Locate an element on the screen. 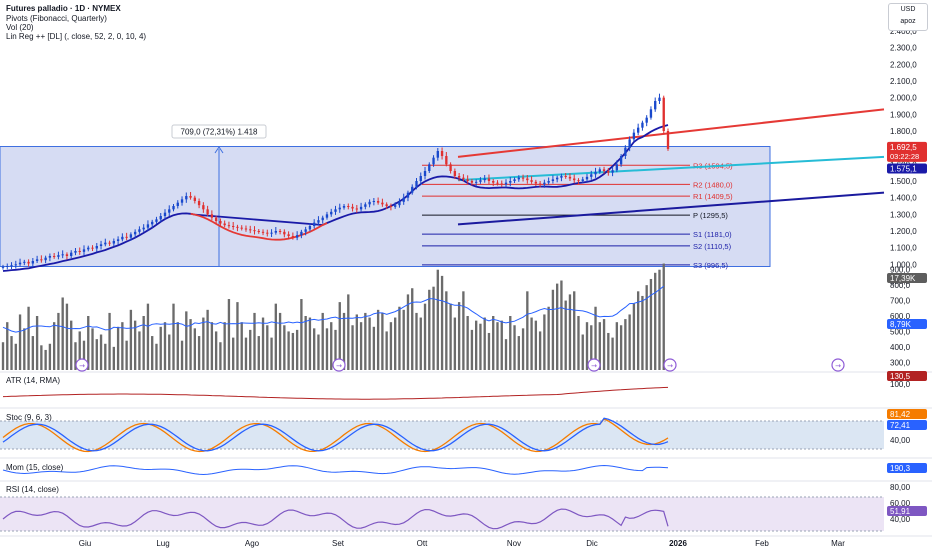  price-tick-label: 1.400,0 is located at coordinates (903, 198).